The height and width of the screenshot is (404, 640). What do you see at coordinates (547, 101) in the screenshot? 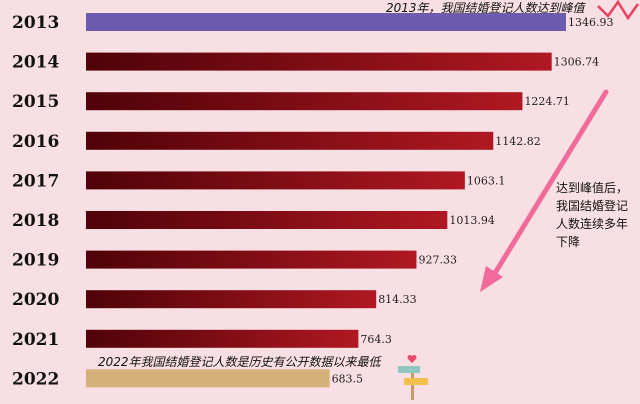
I see `value-label-2015: 1224.71` at bounding box center [547, 101].